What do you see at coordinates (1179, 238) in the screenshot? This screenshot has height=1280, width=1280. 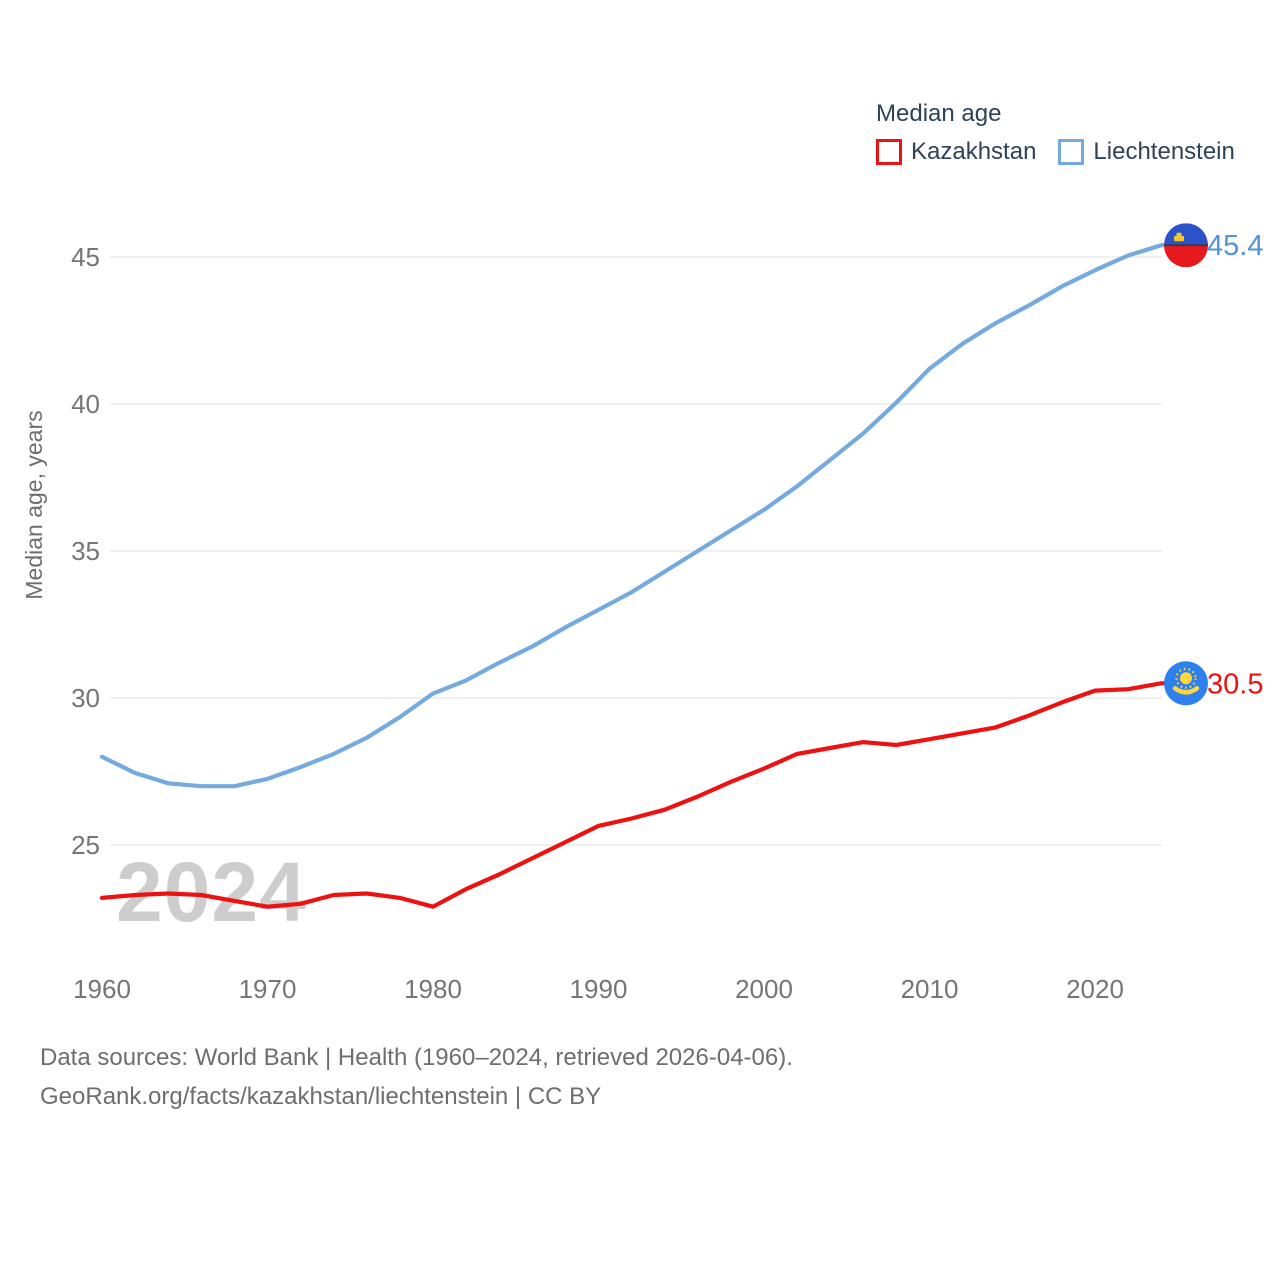 I see `liechtenstein-flag-crown` at bounding box center [1179, 238].